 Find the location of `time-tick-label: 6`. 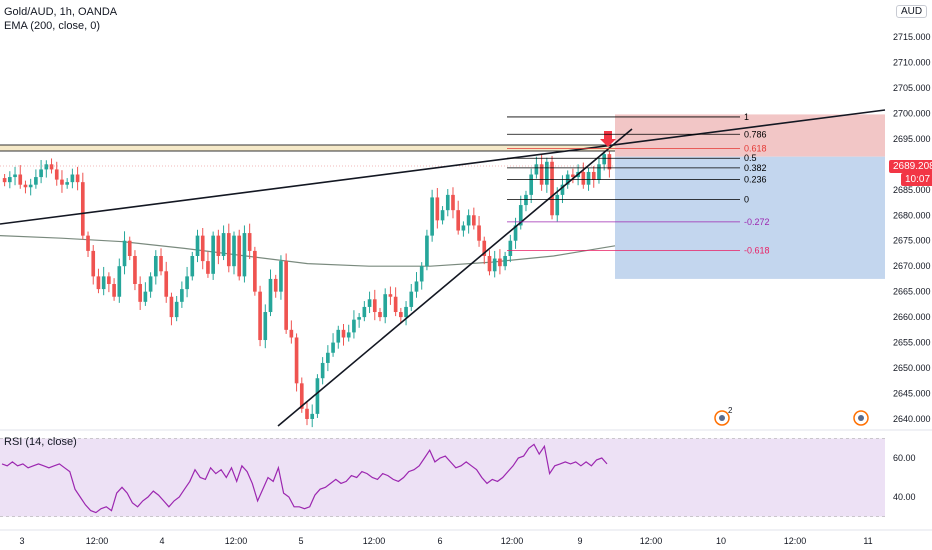

time-tick-label: 6 is located at coordinates (439, 541).